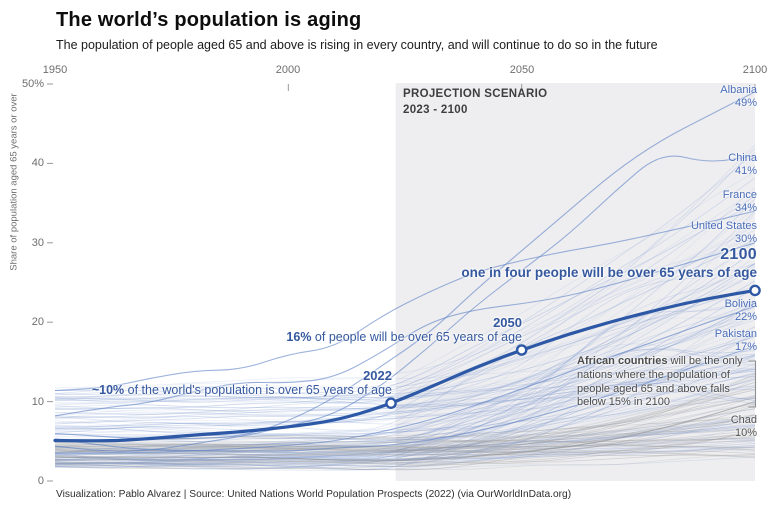 The height and width of the screenshot is (512, 768). What do you see at coordinates (475, 94) in the screenshot?
I see `projection-scenario-title: PROJECTION SCENARIO` at bounding box center [475, 94].